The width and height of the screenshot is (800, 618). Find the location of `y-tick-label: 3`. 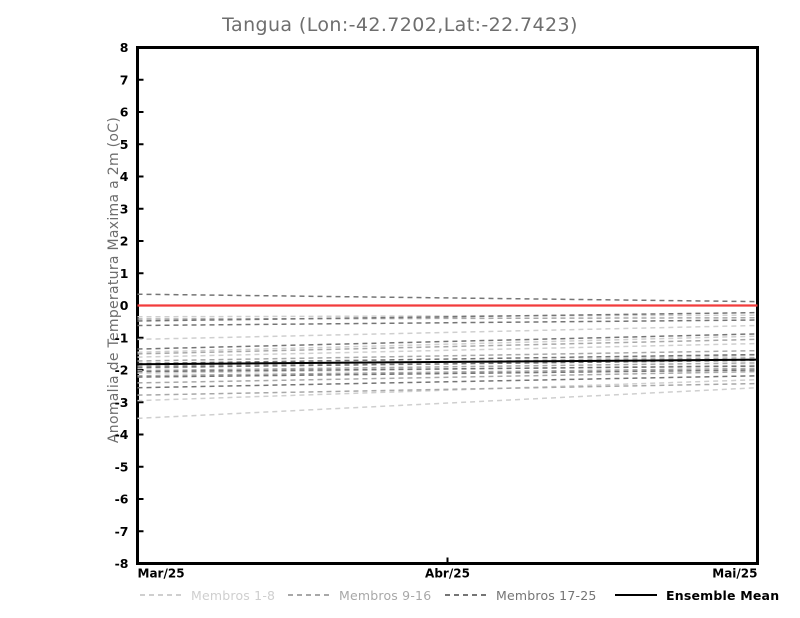

y-tick-label: 3 is located at coordinates (124, 208).